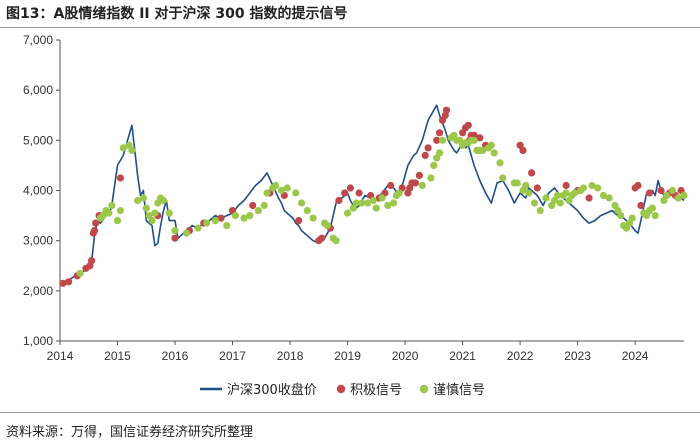 This screenshot has height=444, width=700. Describe the element at coordinates (130, 432) in the screenshot. I see `source-note: 资料来源：万得，国信证券经济研究所整理` at that location.